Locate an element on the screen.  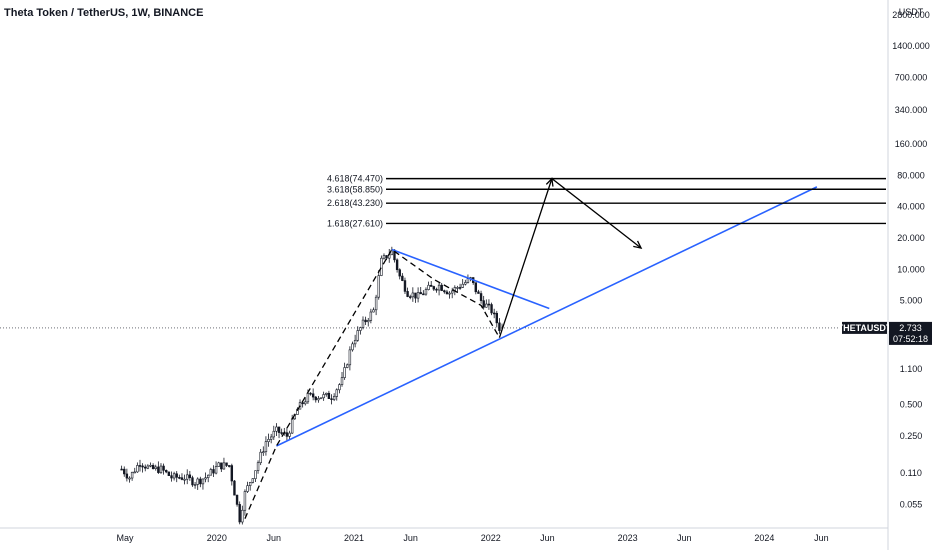
price-tick-label: 2800.000 is located at coordinates (911, 15).